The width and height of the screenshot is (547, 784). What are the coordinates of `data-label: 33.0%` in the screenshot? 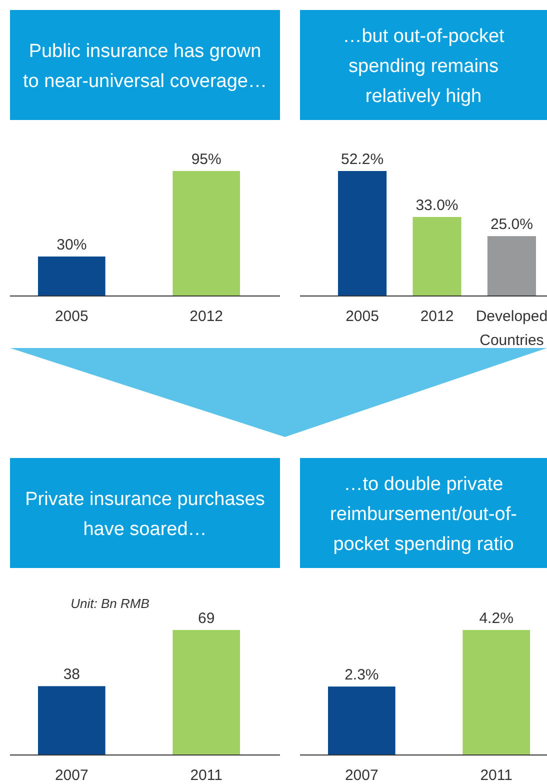 It's located at (437, 205).